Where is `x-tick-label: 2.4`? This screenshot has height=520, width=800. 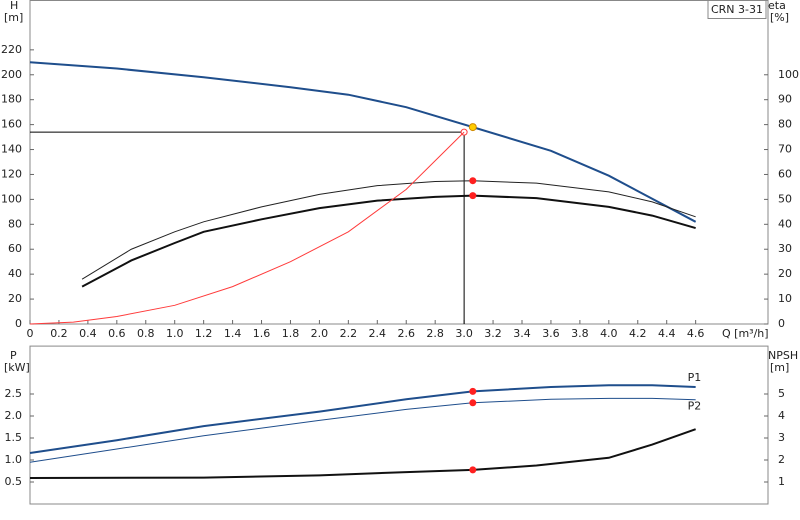 x-tick-label: 2.4 is located at coordinates (378, 333).